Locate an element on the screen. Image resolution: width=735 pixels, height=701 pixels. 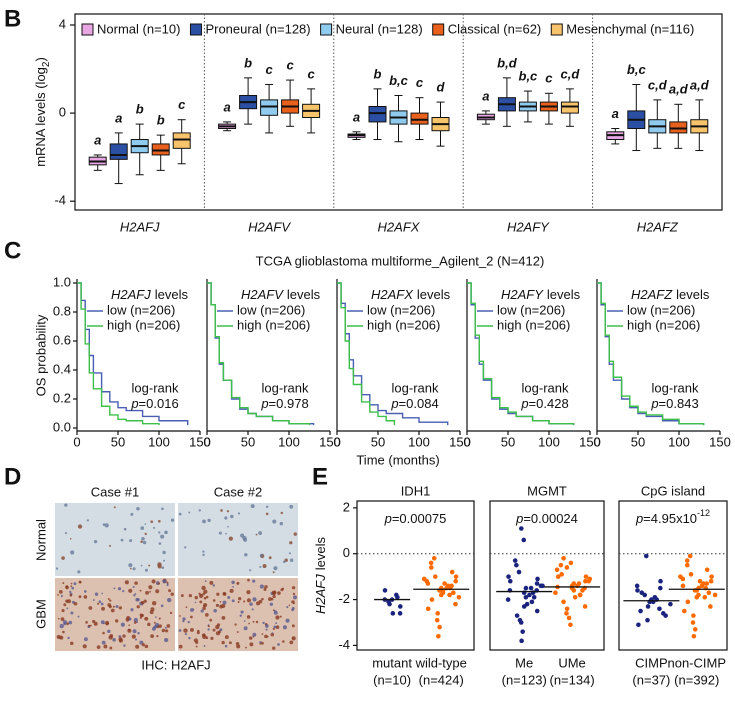
legend-swatch is located at coordinates (556, 29).